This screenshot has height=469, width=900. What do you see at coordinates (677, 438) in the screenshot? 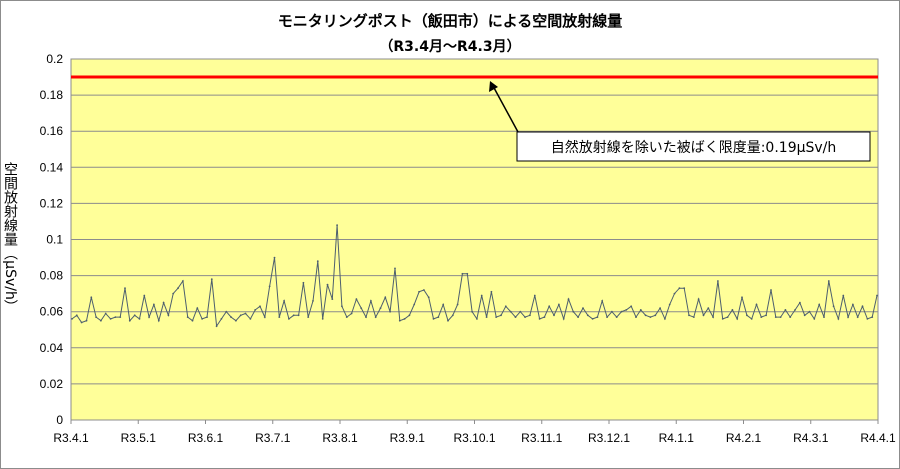
I see `x-tick-label: R4.1.1` at bounding box center [677, 438].